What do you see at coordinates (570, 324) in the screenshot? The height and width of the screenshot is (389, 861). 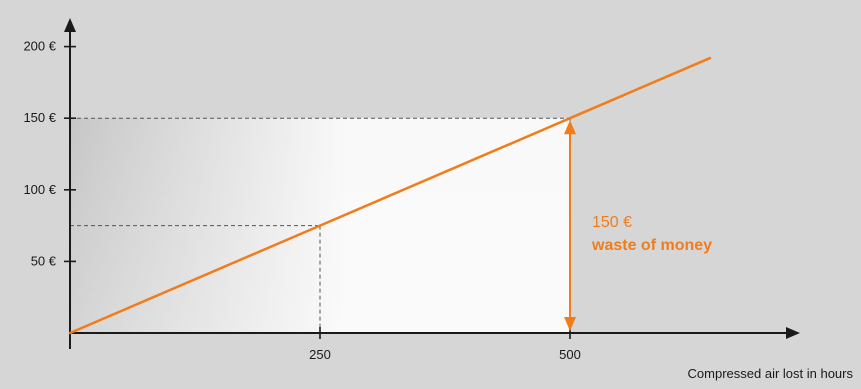 I see `arrow-down-icon` at bounding box center [570, 324].